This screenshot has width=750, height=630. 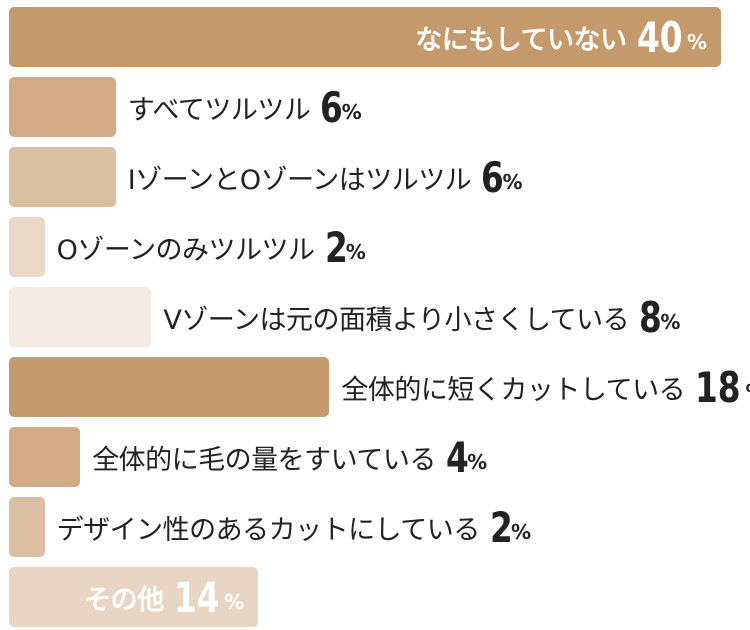 I want to click on value-label: 4, so click(x=457, y=457).